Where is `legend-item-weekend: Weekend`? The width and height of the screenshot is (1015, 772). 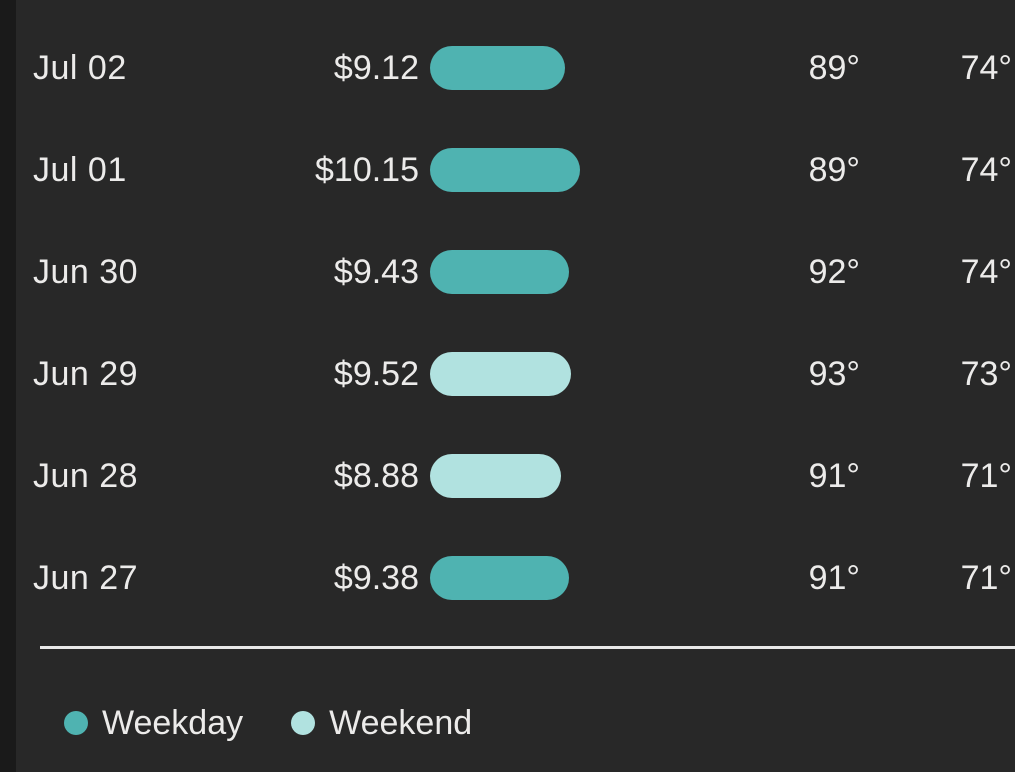
legend-item-weekend: Weekend is located at coordinates (381, 723).